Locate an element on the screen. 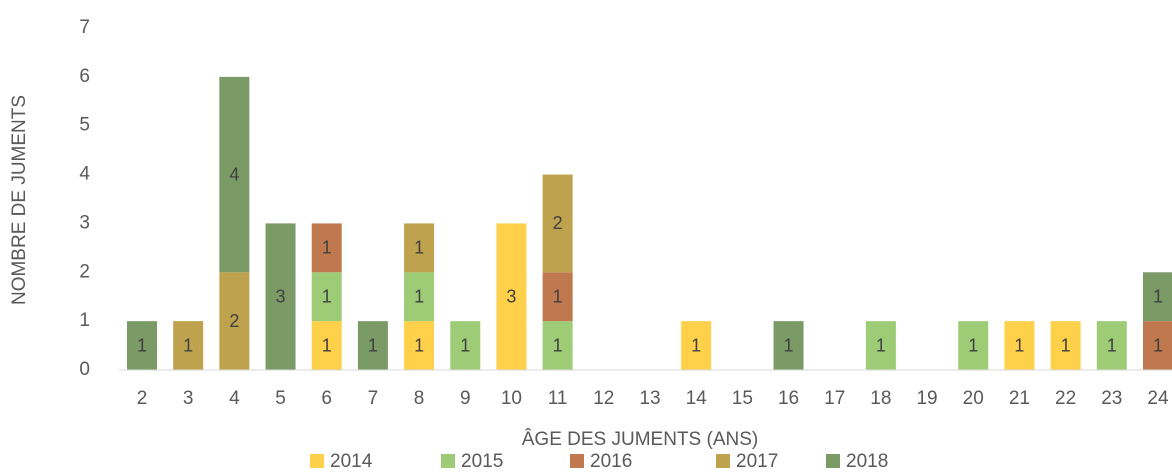 The height and width of the screenshot is (473, 1172). x-tick-label: 16 is located at coordinates (788, 398).